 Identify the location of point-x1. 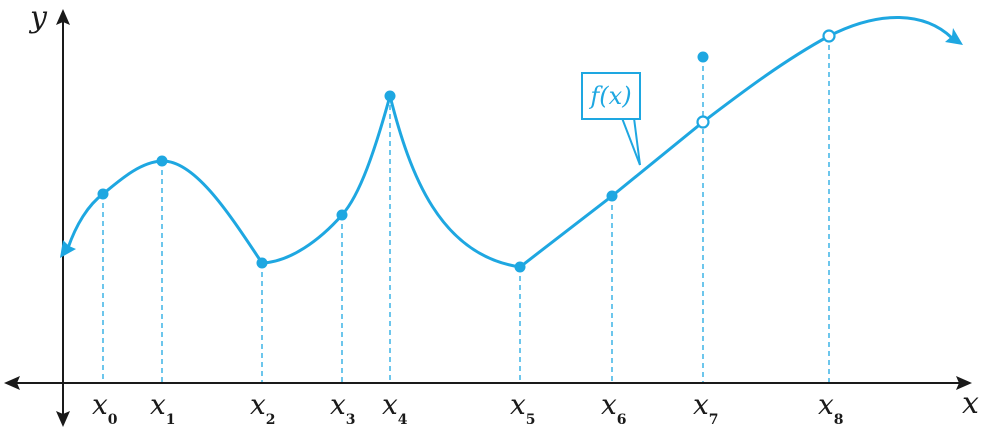
(162, 161).